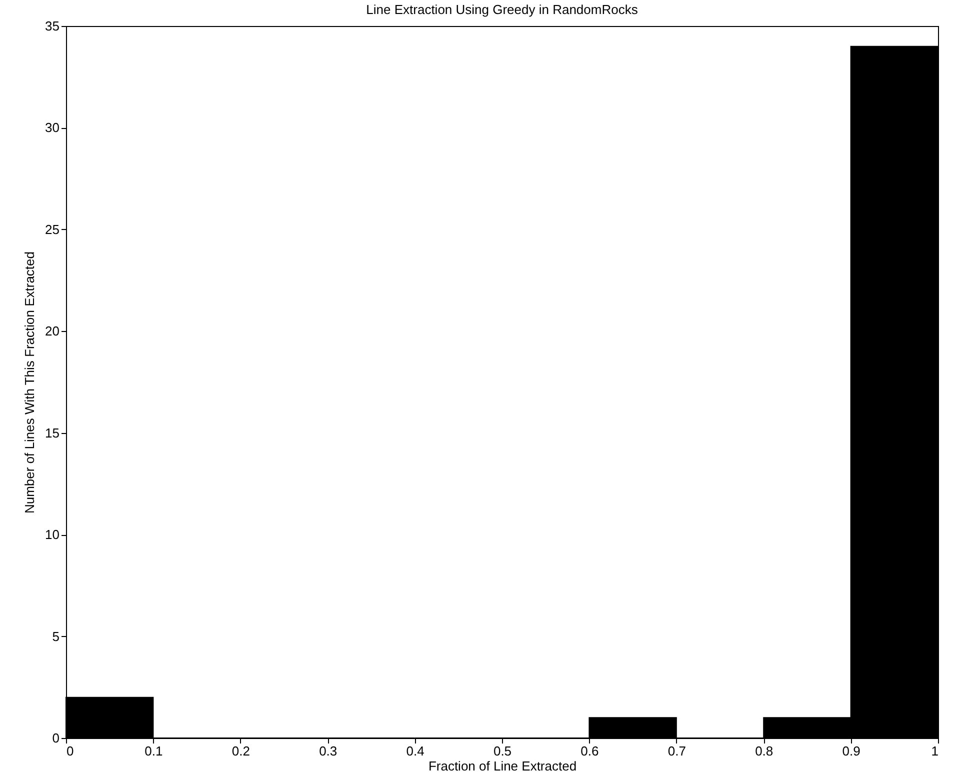 The image size is (954, 778). Describe the element at coordinates (934, 751) in the screenshot. I see `x-tick-label: 1` at that location.